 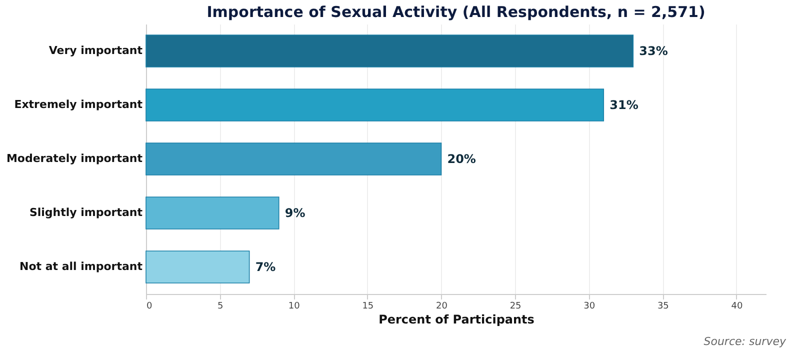 I want to click on y-tick-label: Slightly important, so click(x=85, y=212).